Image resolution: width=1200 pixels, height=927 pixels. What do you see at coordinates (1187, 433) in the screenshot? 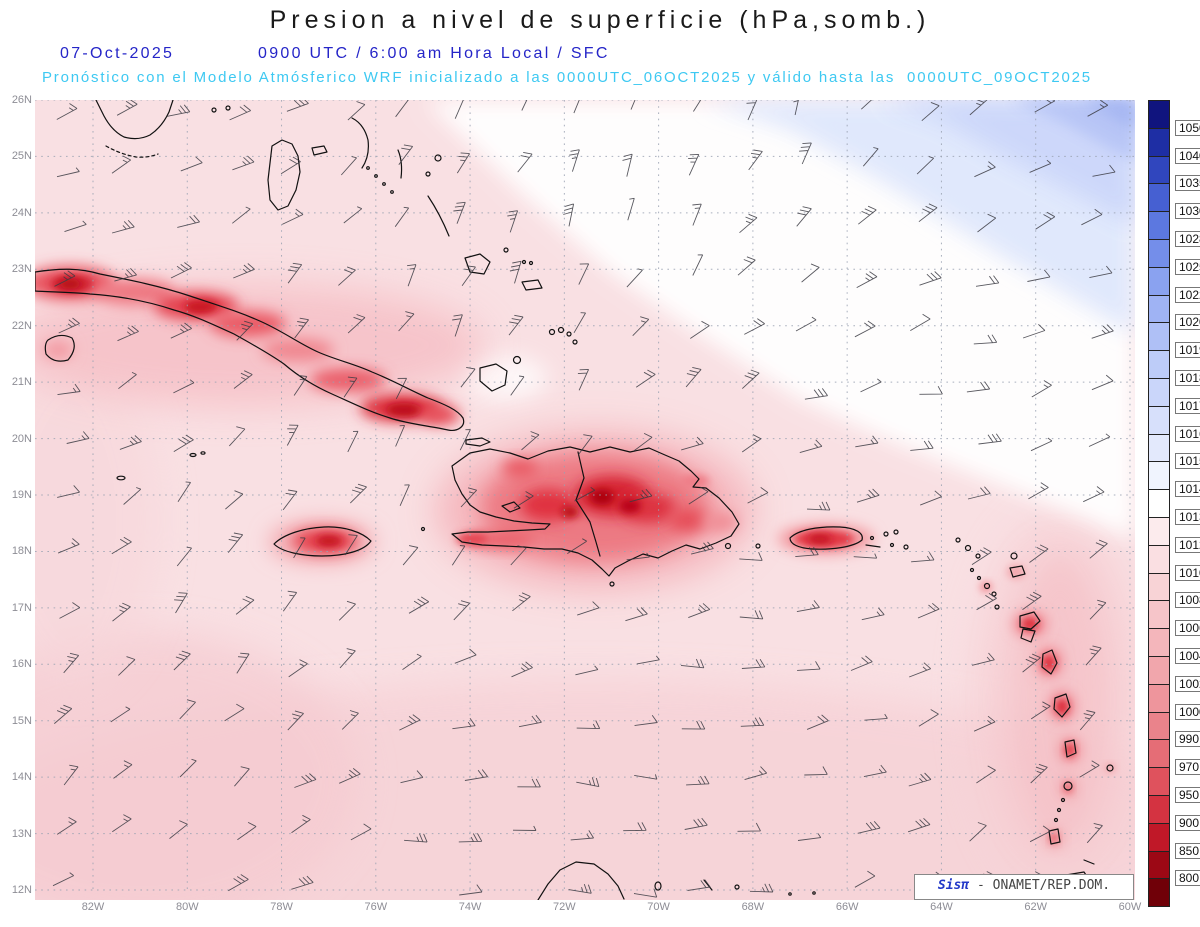
I see `colorbar-label: 1016` at bounding box center [1187, 433].